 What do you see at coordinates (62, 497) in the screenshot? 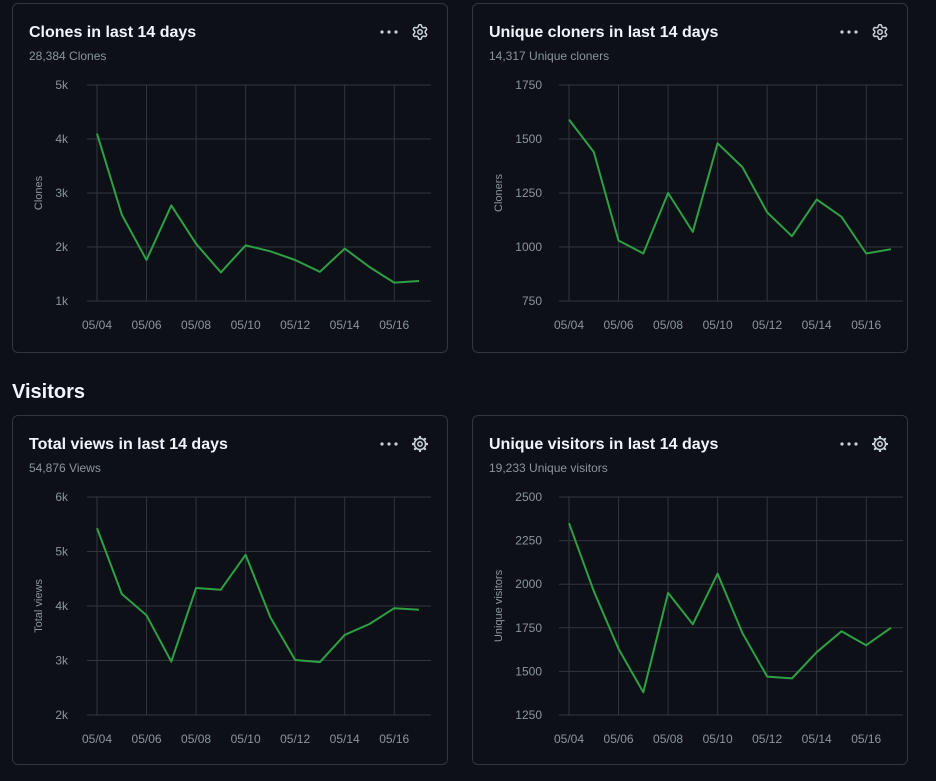
I see `y-tick-label: 6k` at bounding box center [62, 497].